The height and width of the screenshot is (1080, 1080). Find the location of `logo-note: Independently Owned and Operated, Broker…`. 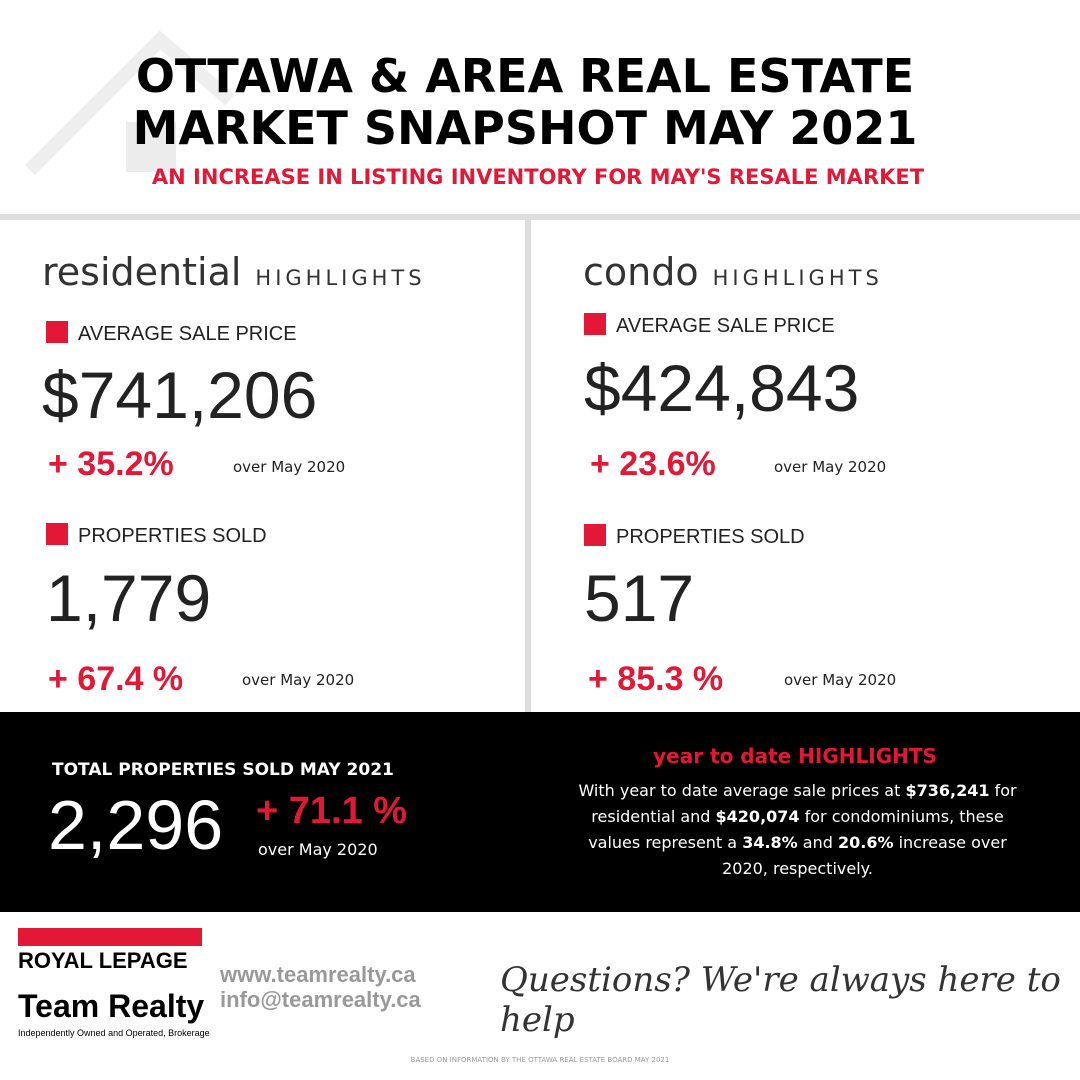

logo-note: Independently Owned and Operated, Broker… is located at coordinates (114, 1033).